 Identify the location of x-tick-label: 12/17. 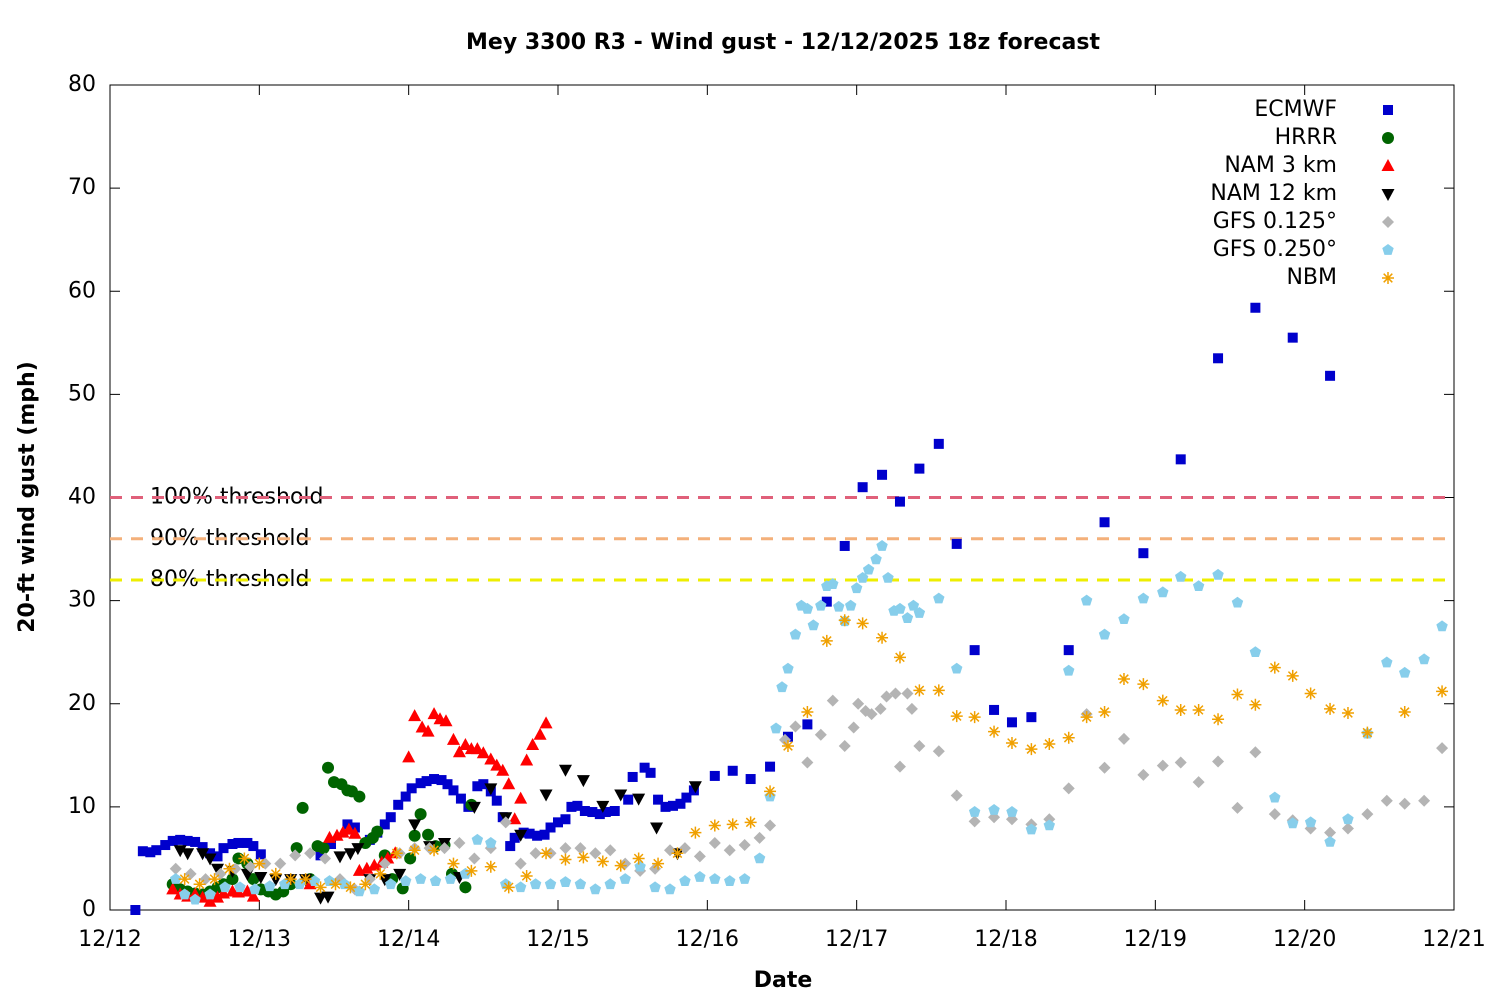
(856, 939).